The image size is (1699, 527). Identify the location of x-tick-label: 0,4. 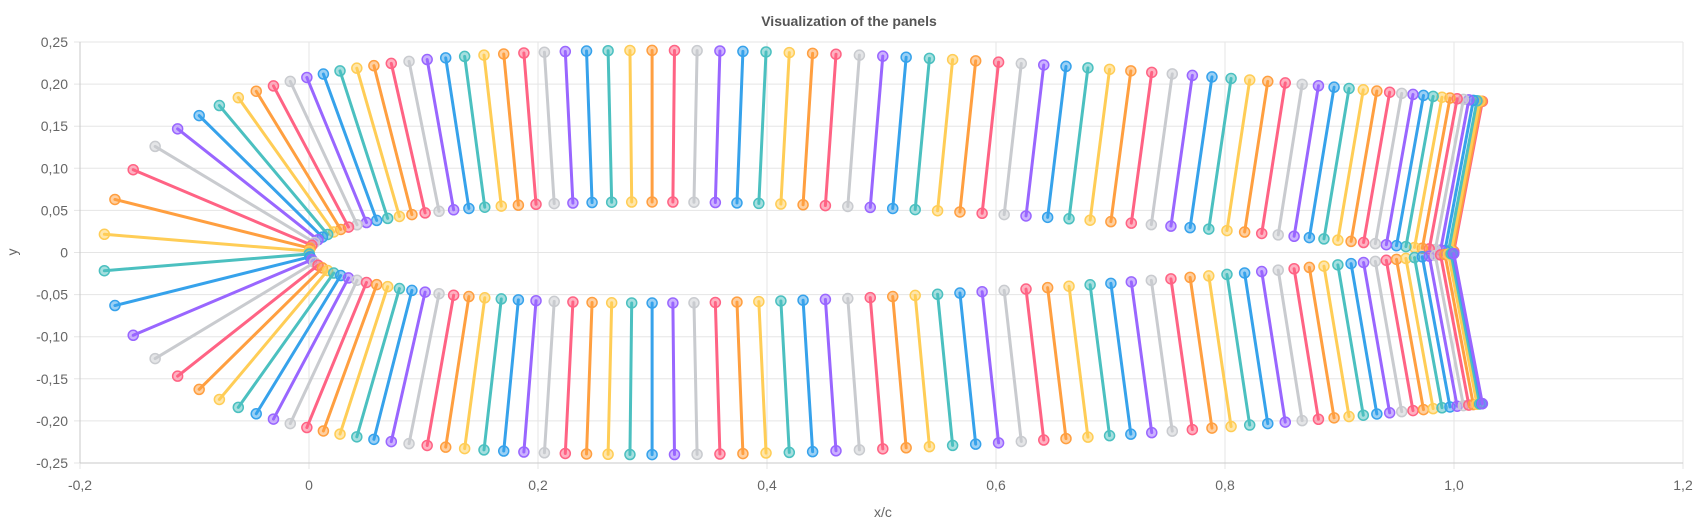
(767, 485).